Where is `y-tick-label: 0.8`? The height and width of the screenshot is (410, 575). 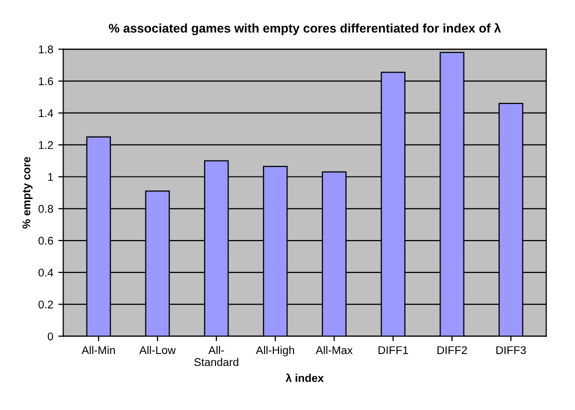 y-tick-label: 0.8 is located at coordinates (46, 208).